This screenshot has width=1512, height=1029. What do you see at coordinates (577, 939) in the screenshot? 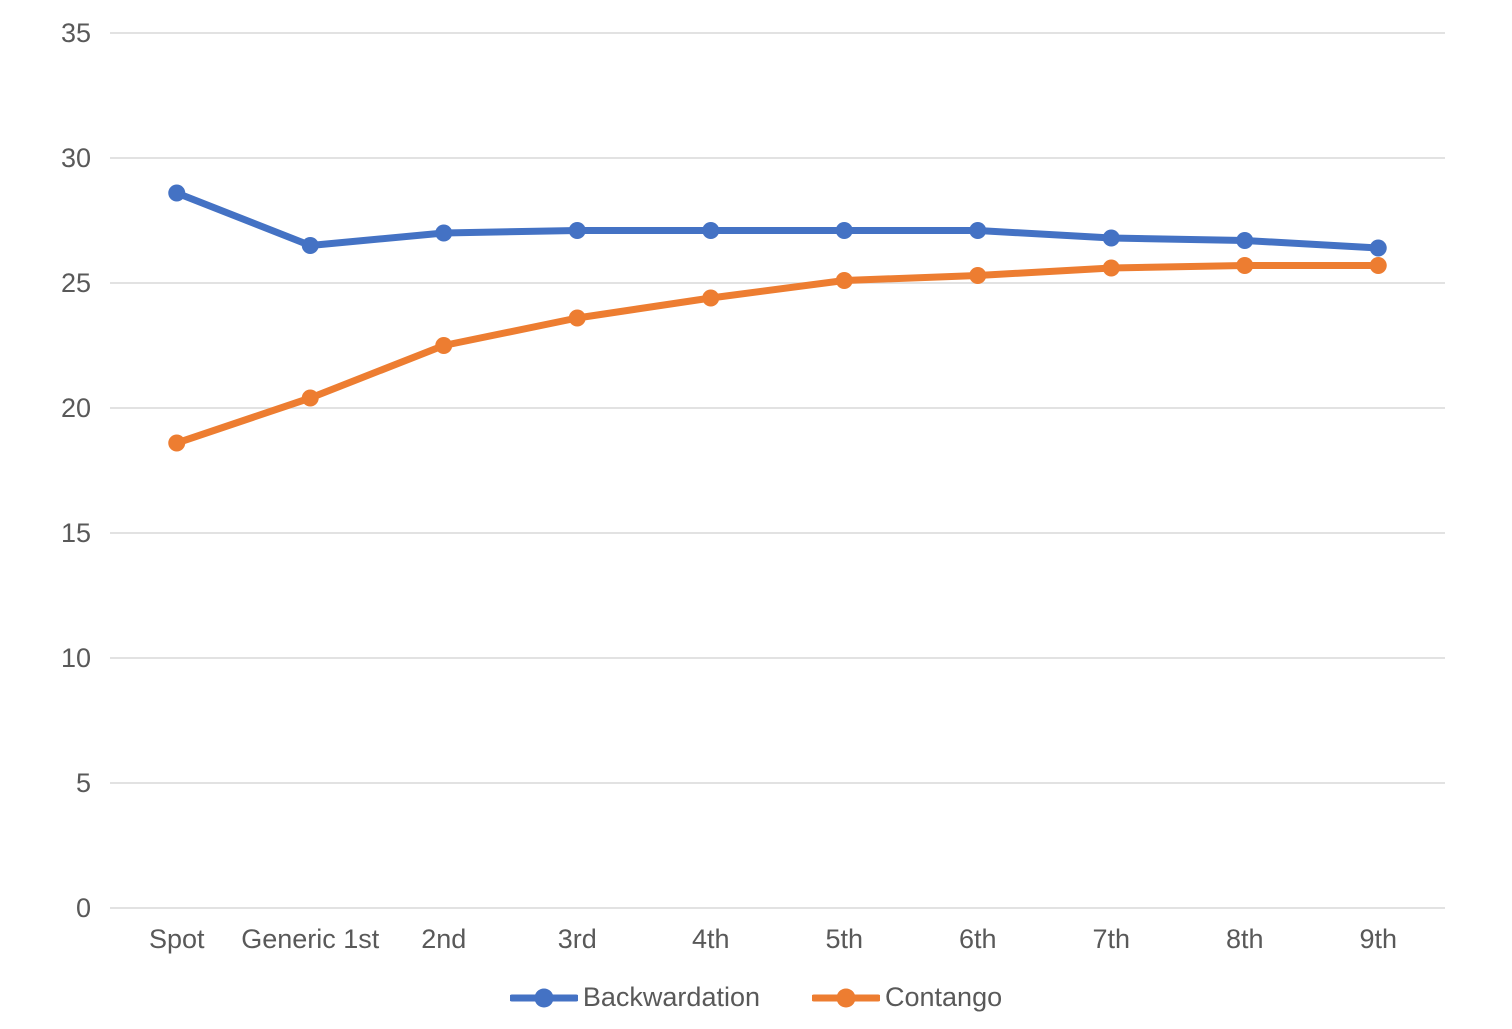
I see `x-tick-label-3rd: 3rd` at bounding box center [577, 939].